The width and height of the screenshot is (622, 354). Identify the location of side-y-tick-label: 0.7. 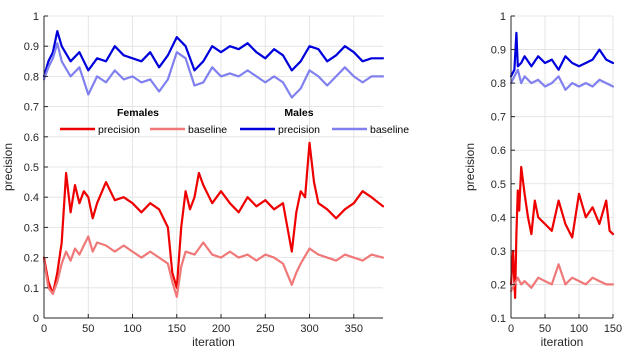
(498, 118).